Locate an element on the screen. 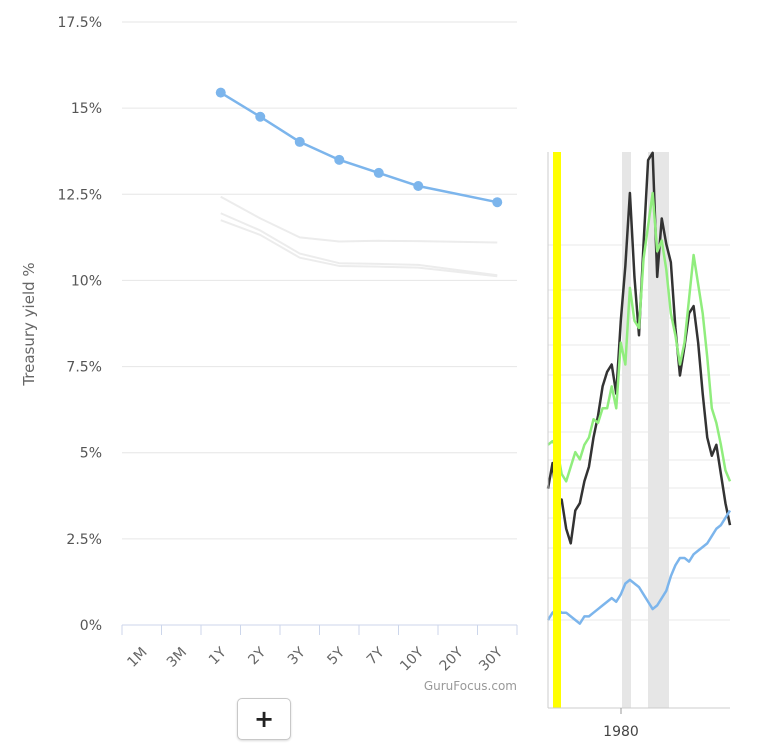 The image size is (773, 747). y-axis-label: Treasury yield % is located at coordinates (29, 324).